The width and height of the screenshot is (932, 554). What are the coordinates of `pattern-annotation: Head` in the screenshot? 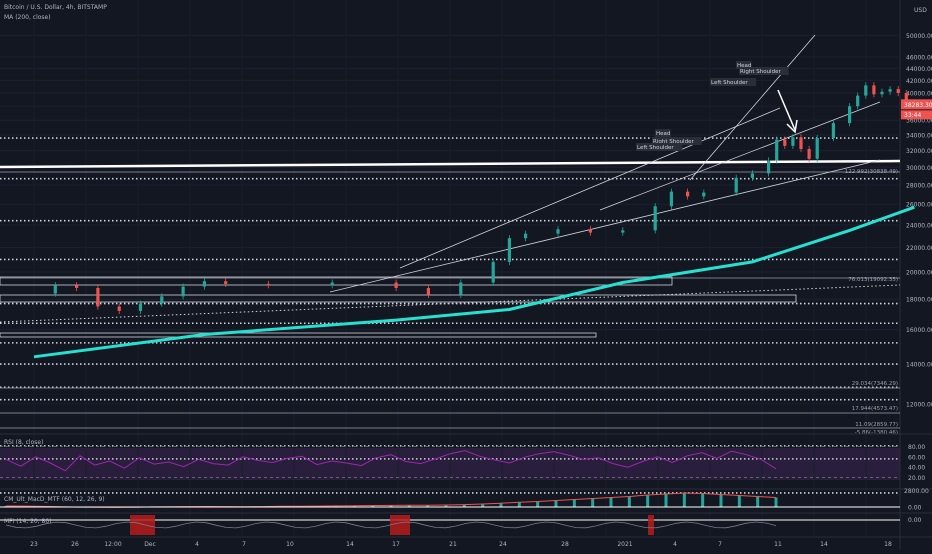 It's located at (744, 66).